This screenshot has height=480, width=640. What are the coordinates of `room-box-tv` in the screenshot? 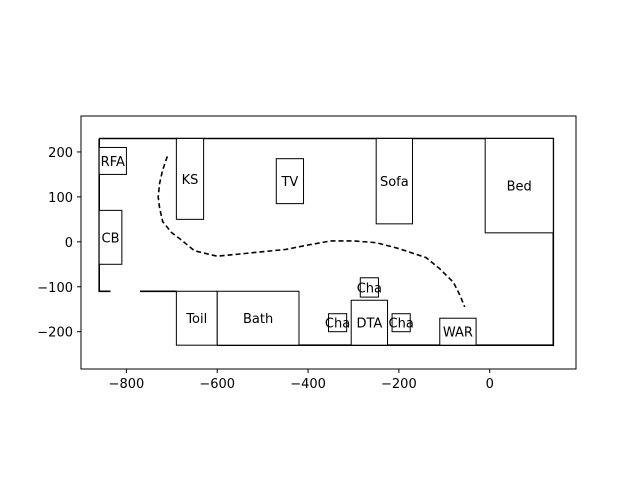 It's located at (290, 181).